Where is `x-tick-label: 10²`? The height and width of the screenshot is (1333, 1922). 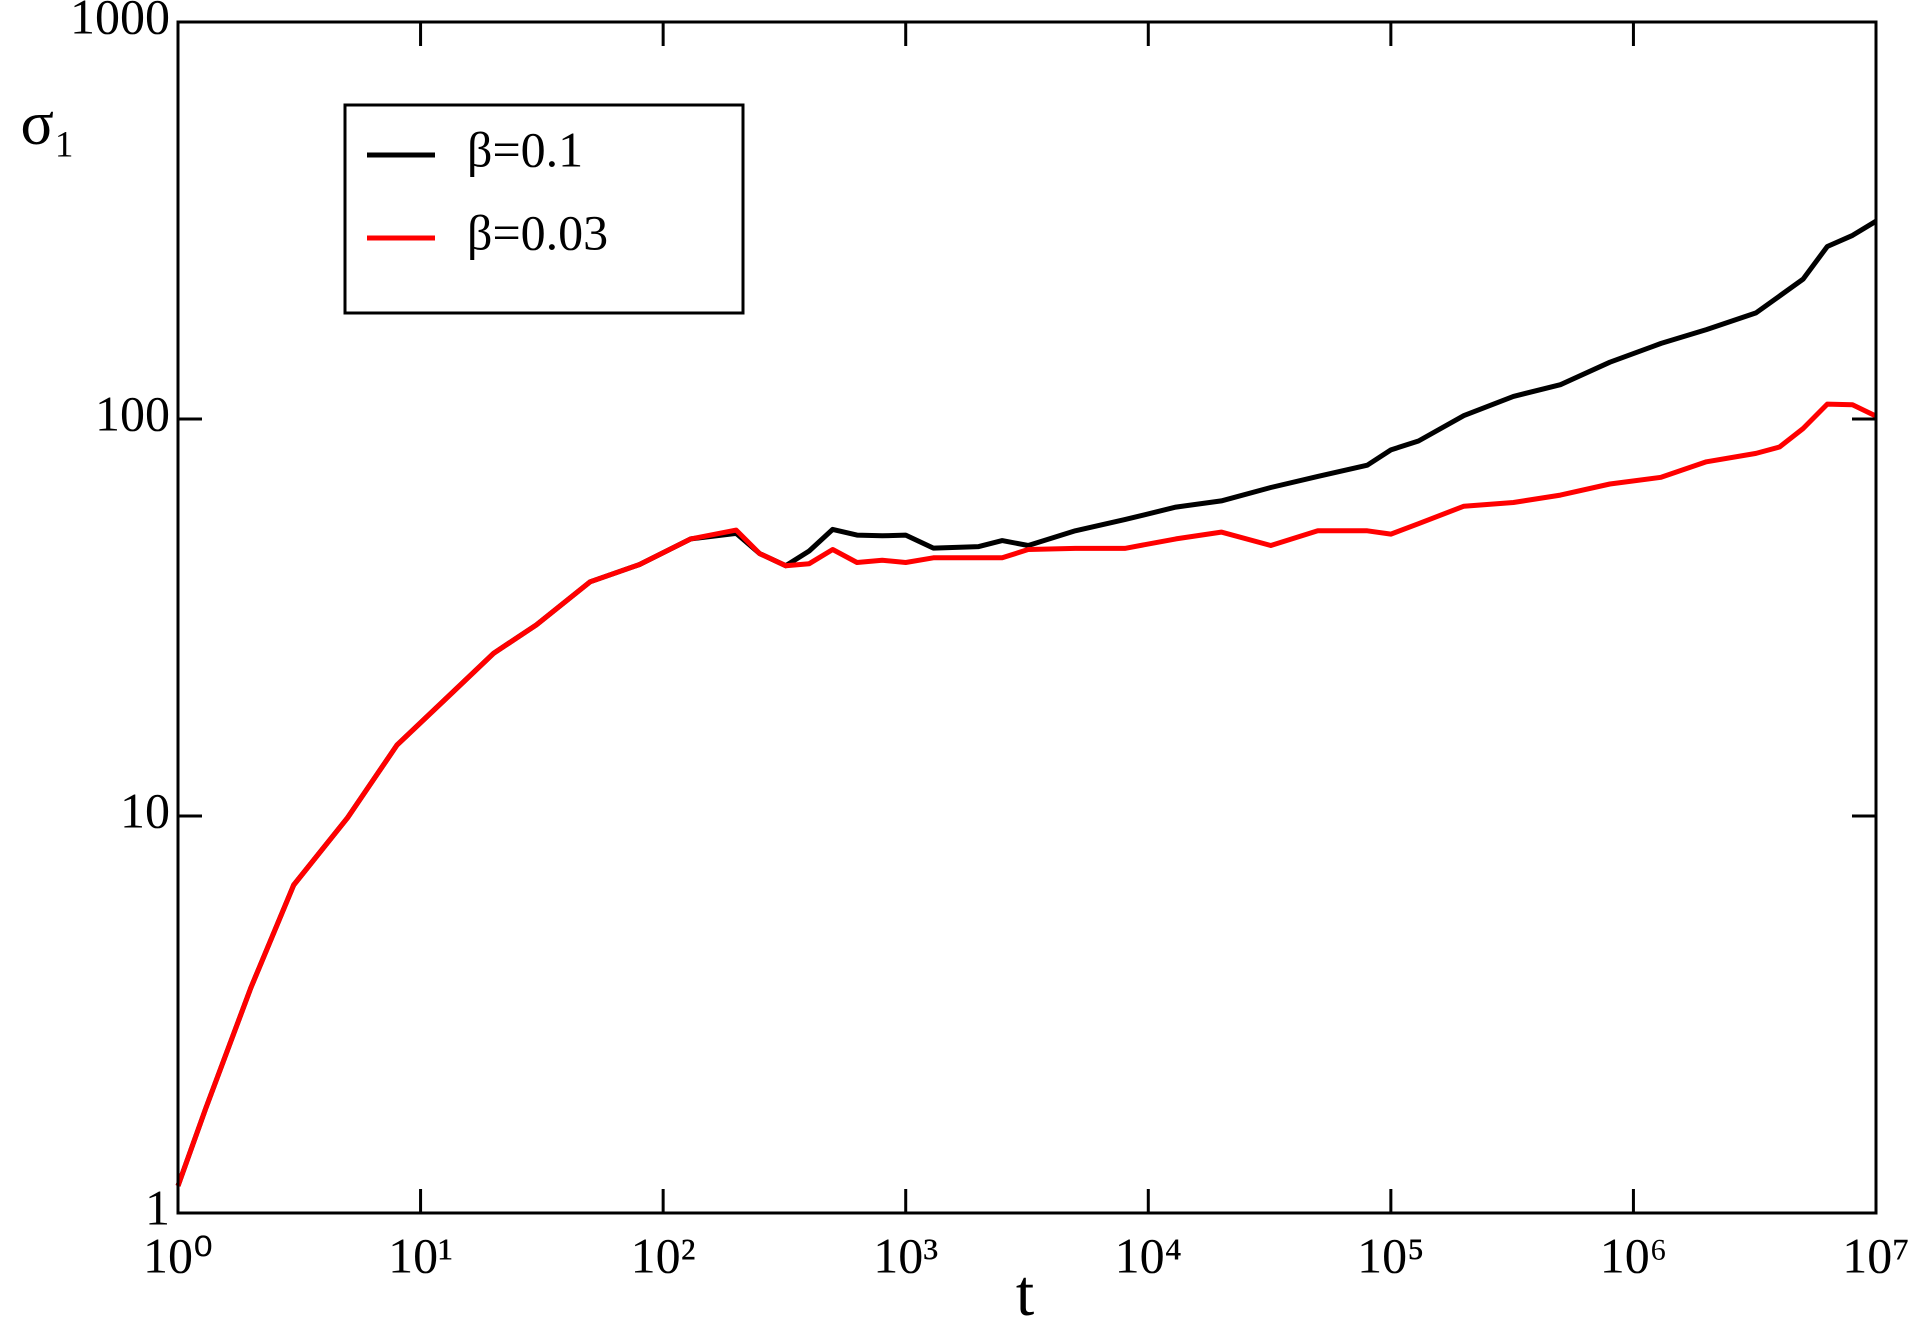 x-tick-label: 10² is located at coordinates (663, 1255).